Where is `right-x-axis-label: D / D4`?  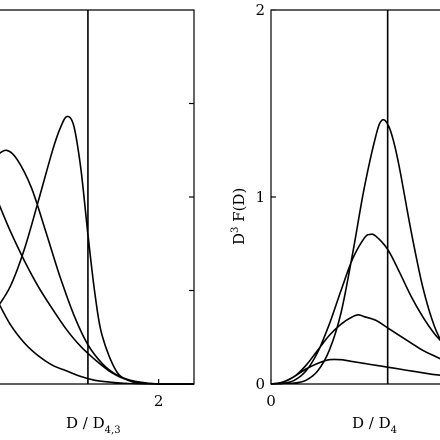 right-x-axis-label: D / D4 is located at coordinates (374, 425).